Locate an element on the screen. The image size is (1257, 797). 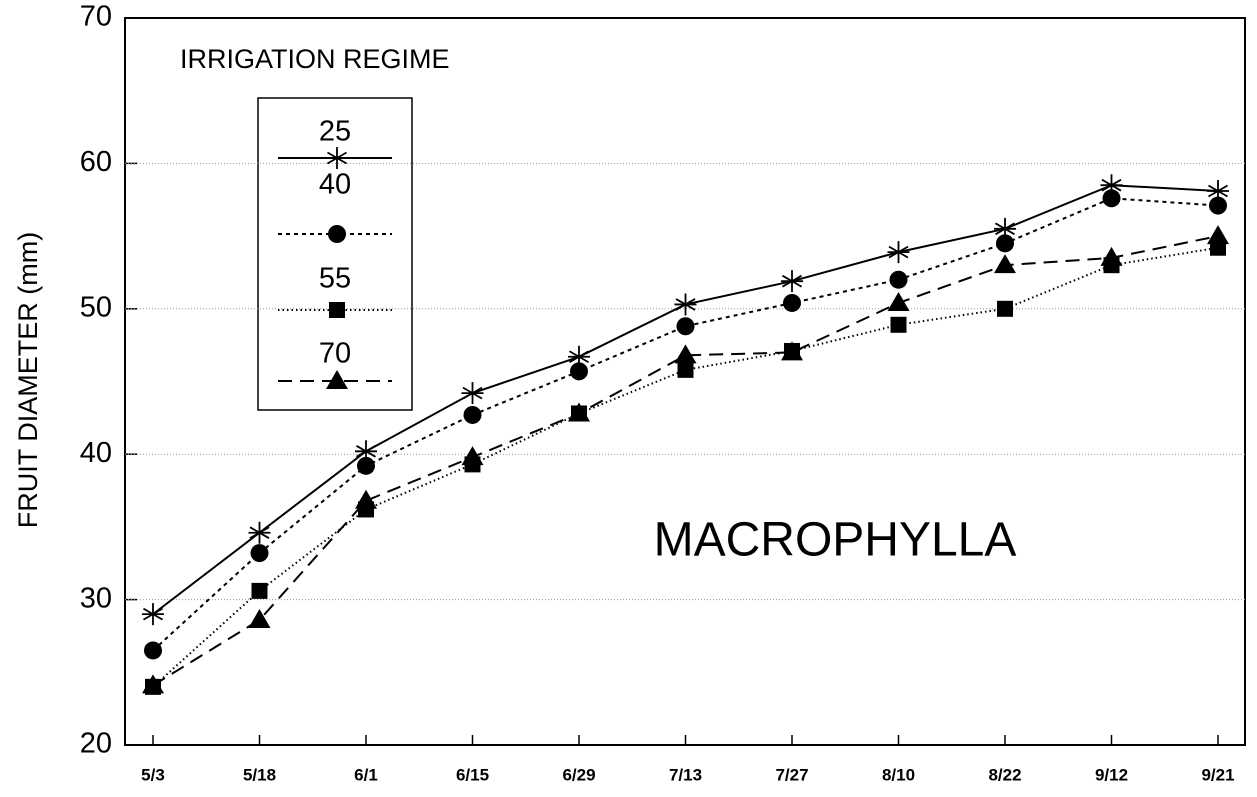
y-tick-label: 50 is located at coordinates (96, 307).